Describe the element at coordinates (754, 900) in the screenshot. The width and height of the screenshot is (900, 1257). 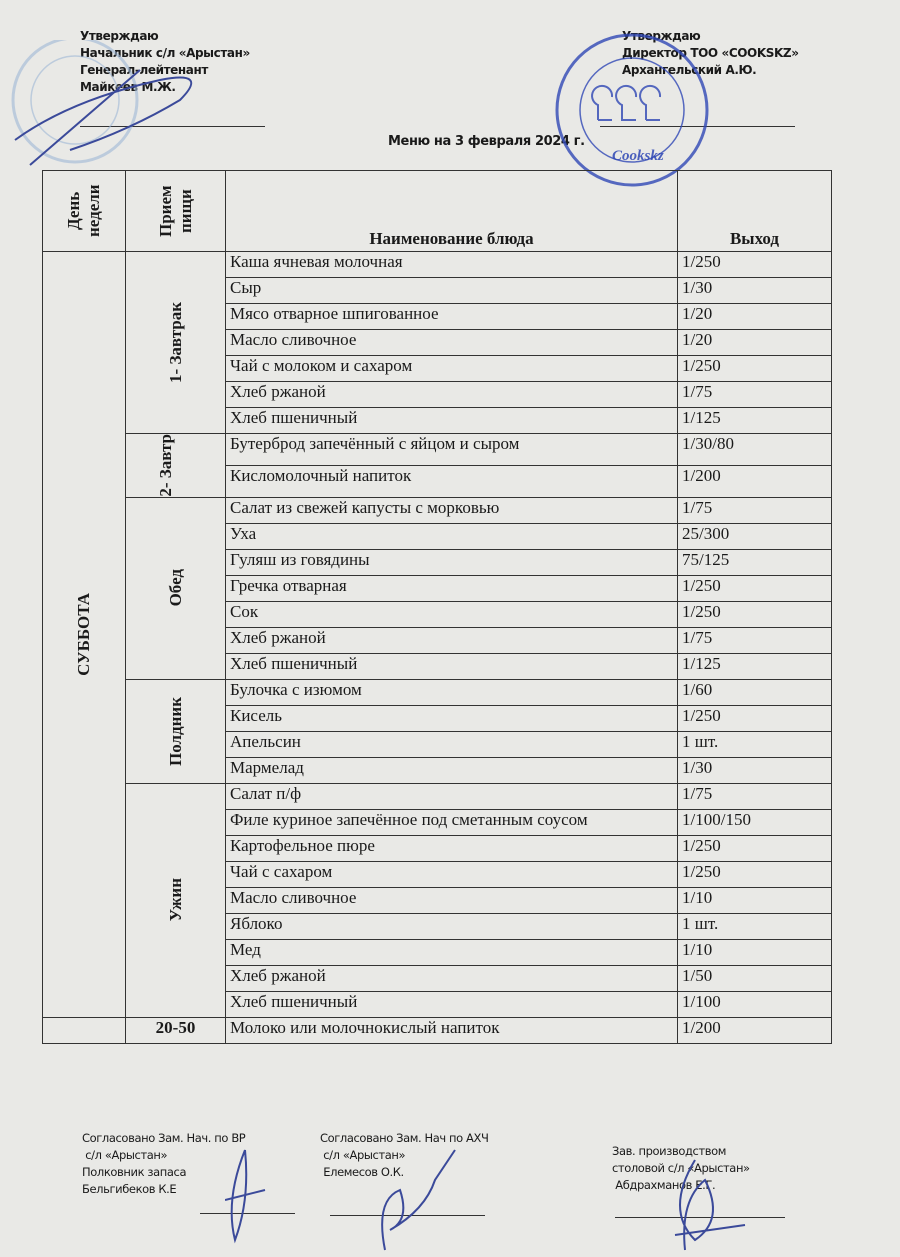
I see `dish-yield: 1/10` at that location.